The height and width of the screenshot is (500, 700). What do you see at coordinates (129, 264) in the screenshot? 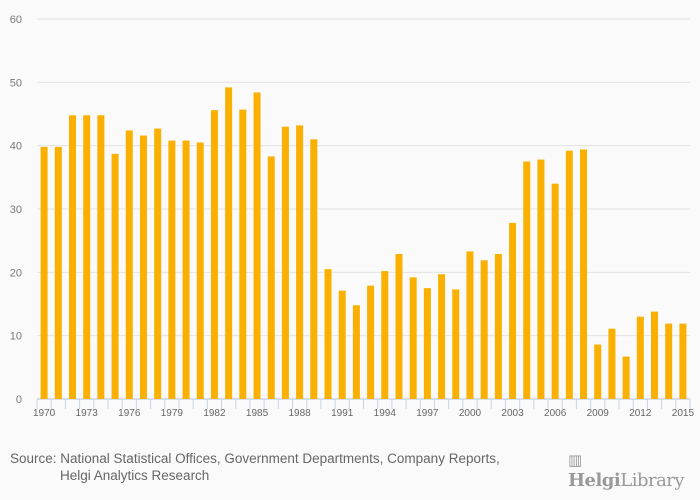
I see `bar-1976` at bounding box center [129, 264].